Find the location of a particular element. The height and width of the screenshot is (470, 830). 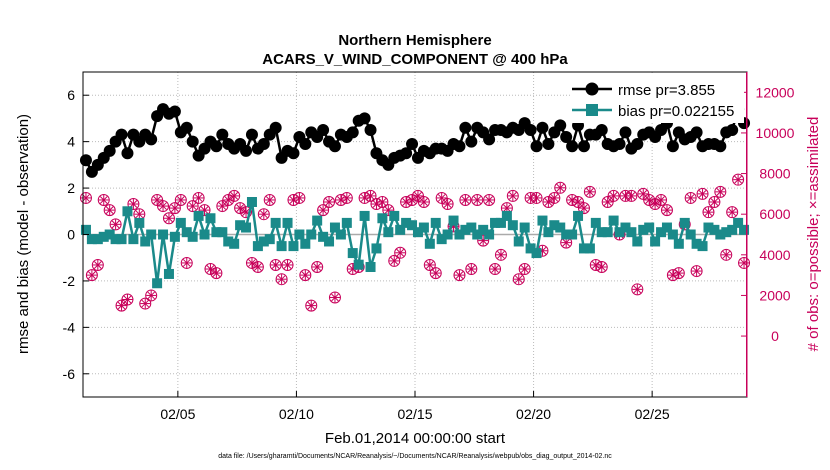

y-axis-label: rmse and bias (model - observation) is located at coordinates (23, 234).